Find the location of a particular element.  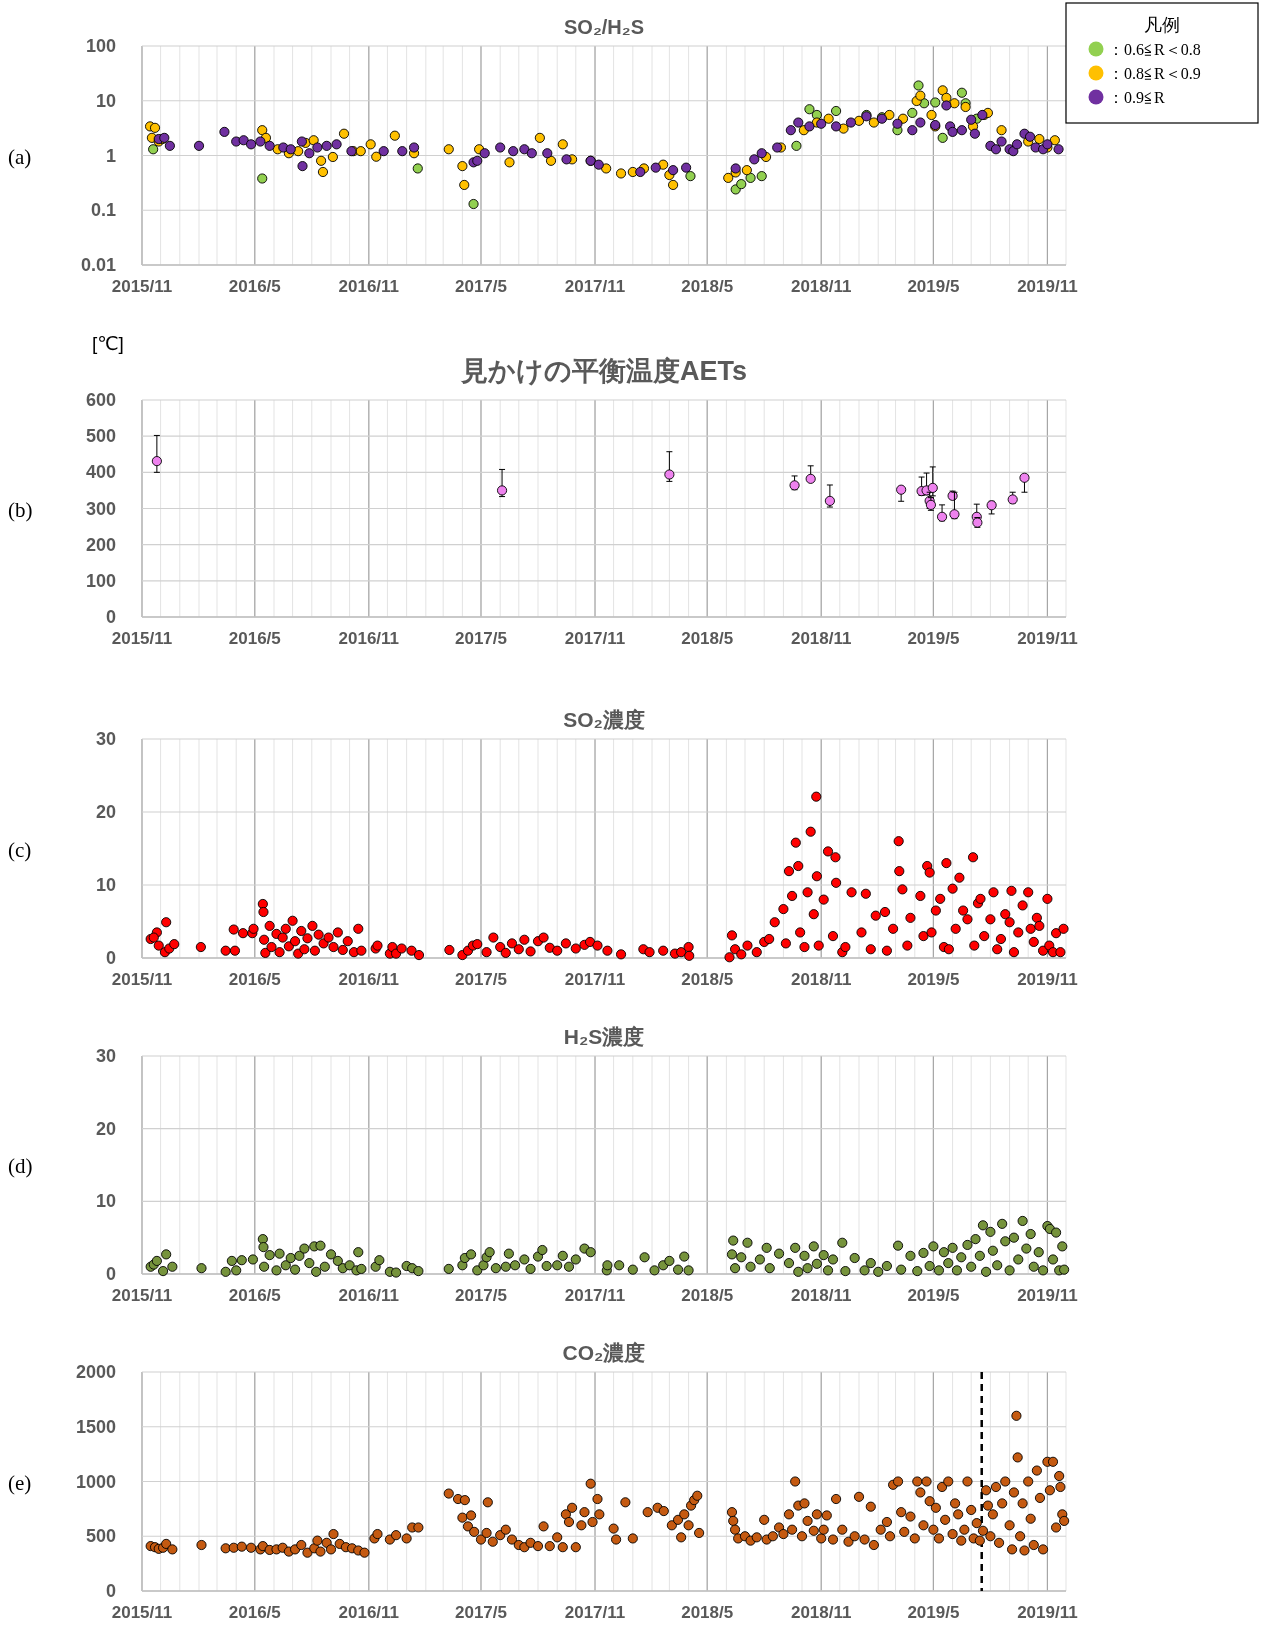

chart-title: H₂S濃度 is located at coordinates (604, 1036).